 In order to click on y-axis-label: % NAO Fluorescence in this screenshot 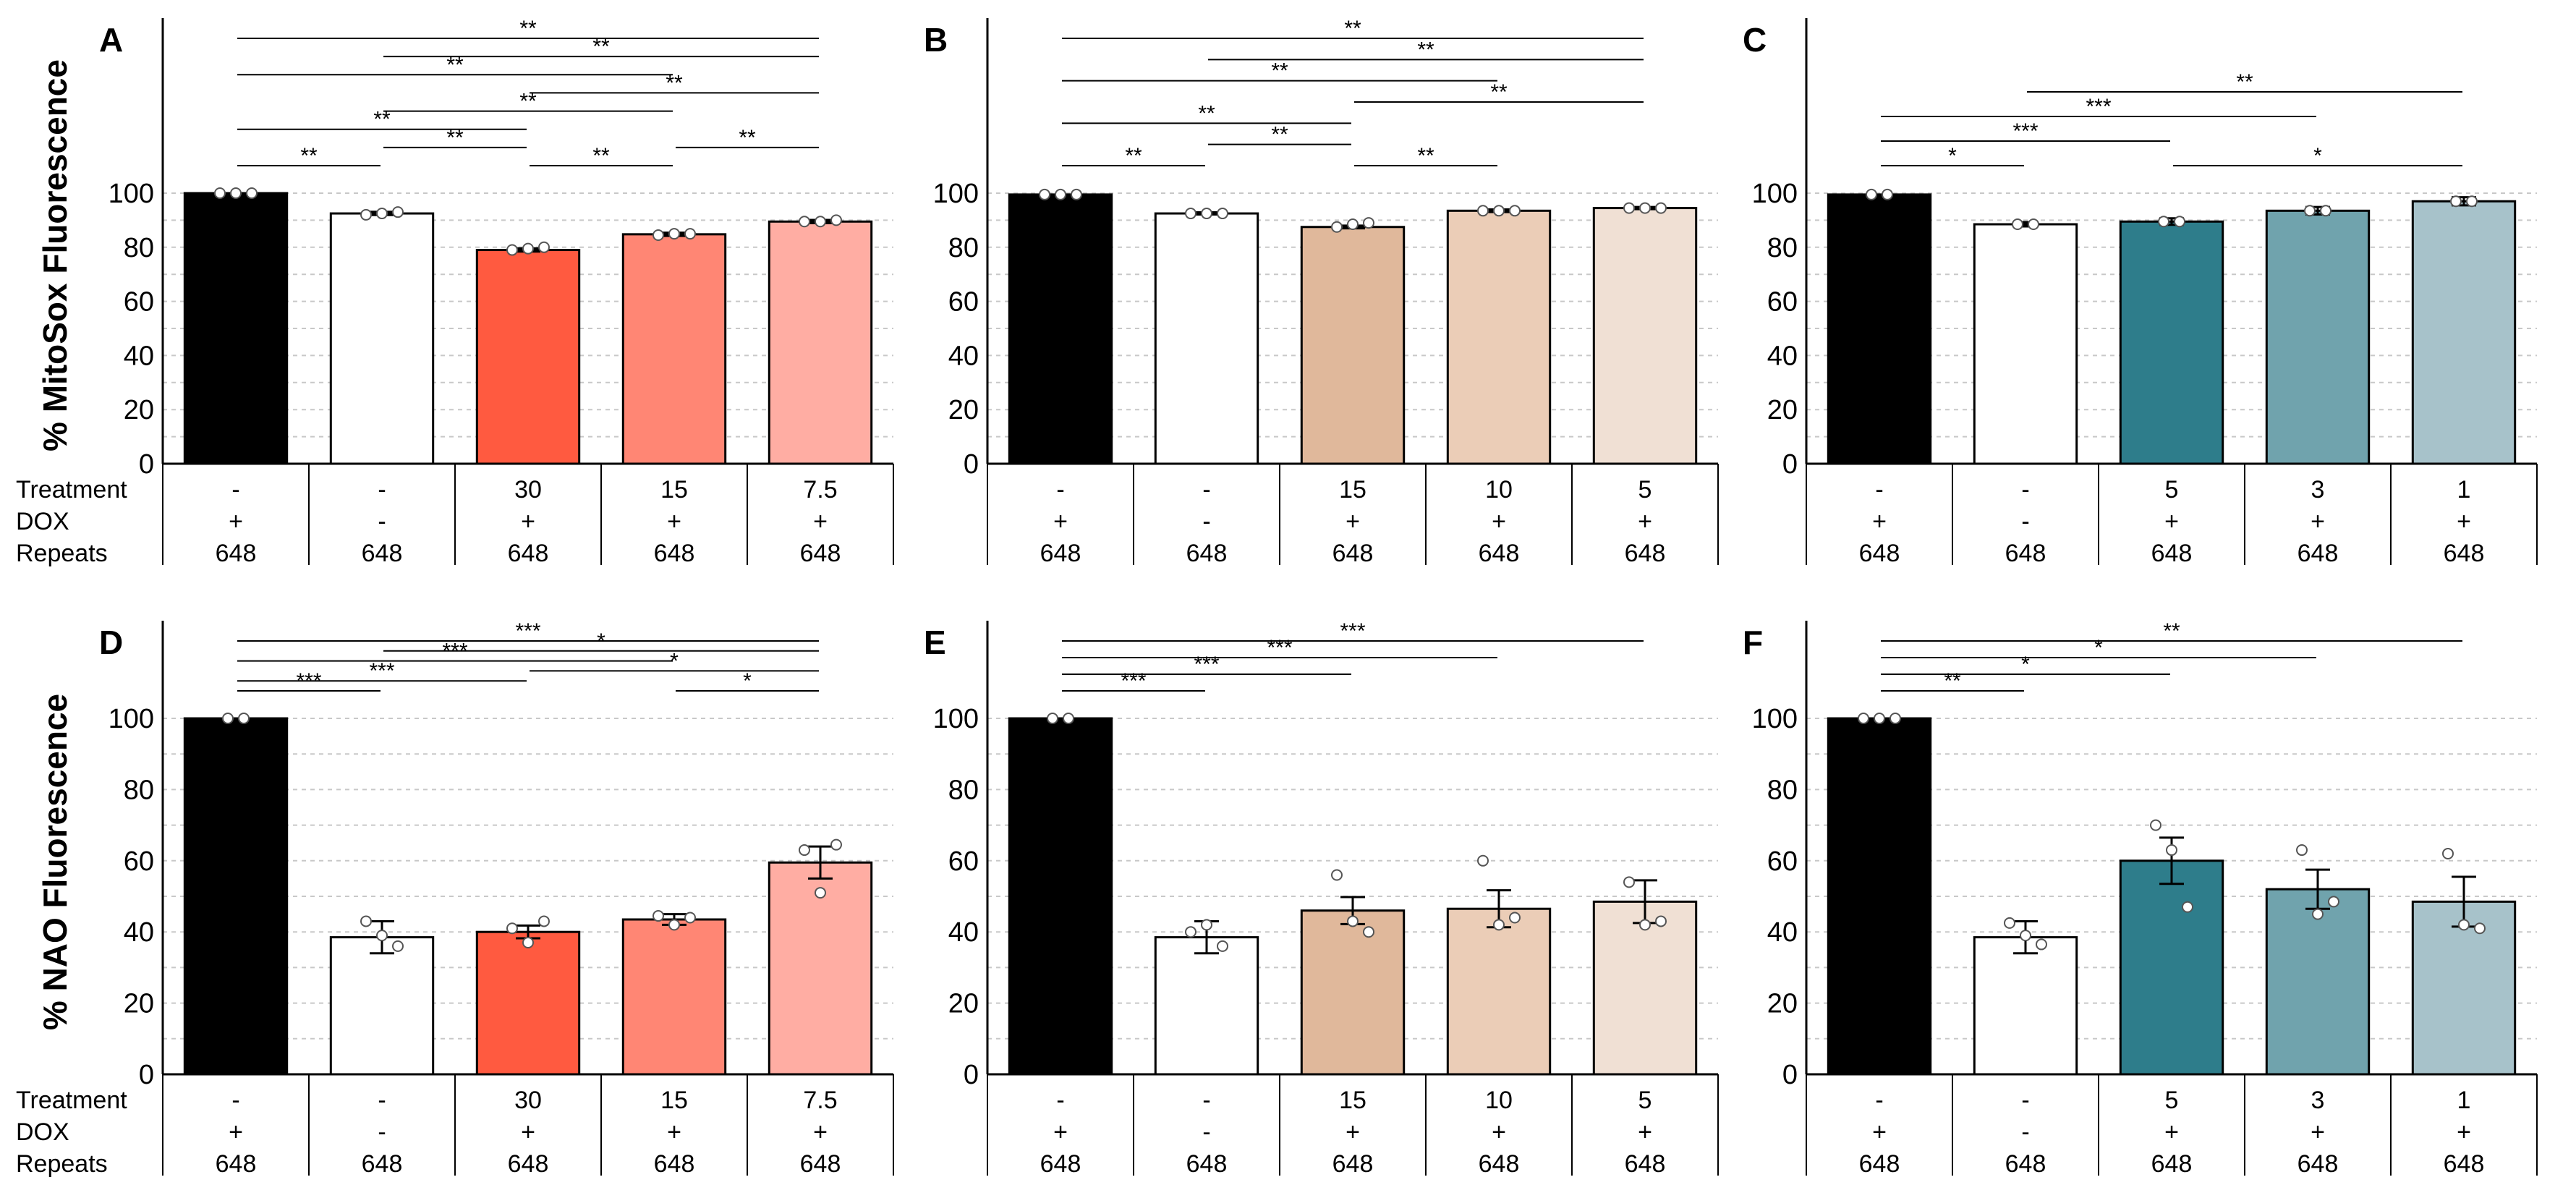, I will do `click(55, 862)`.